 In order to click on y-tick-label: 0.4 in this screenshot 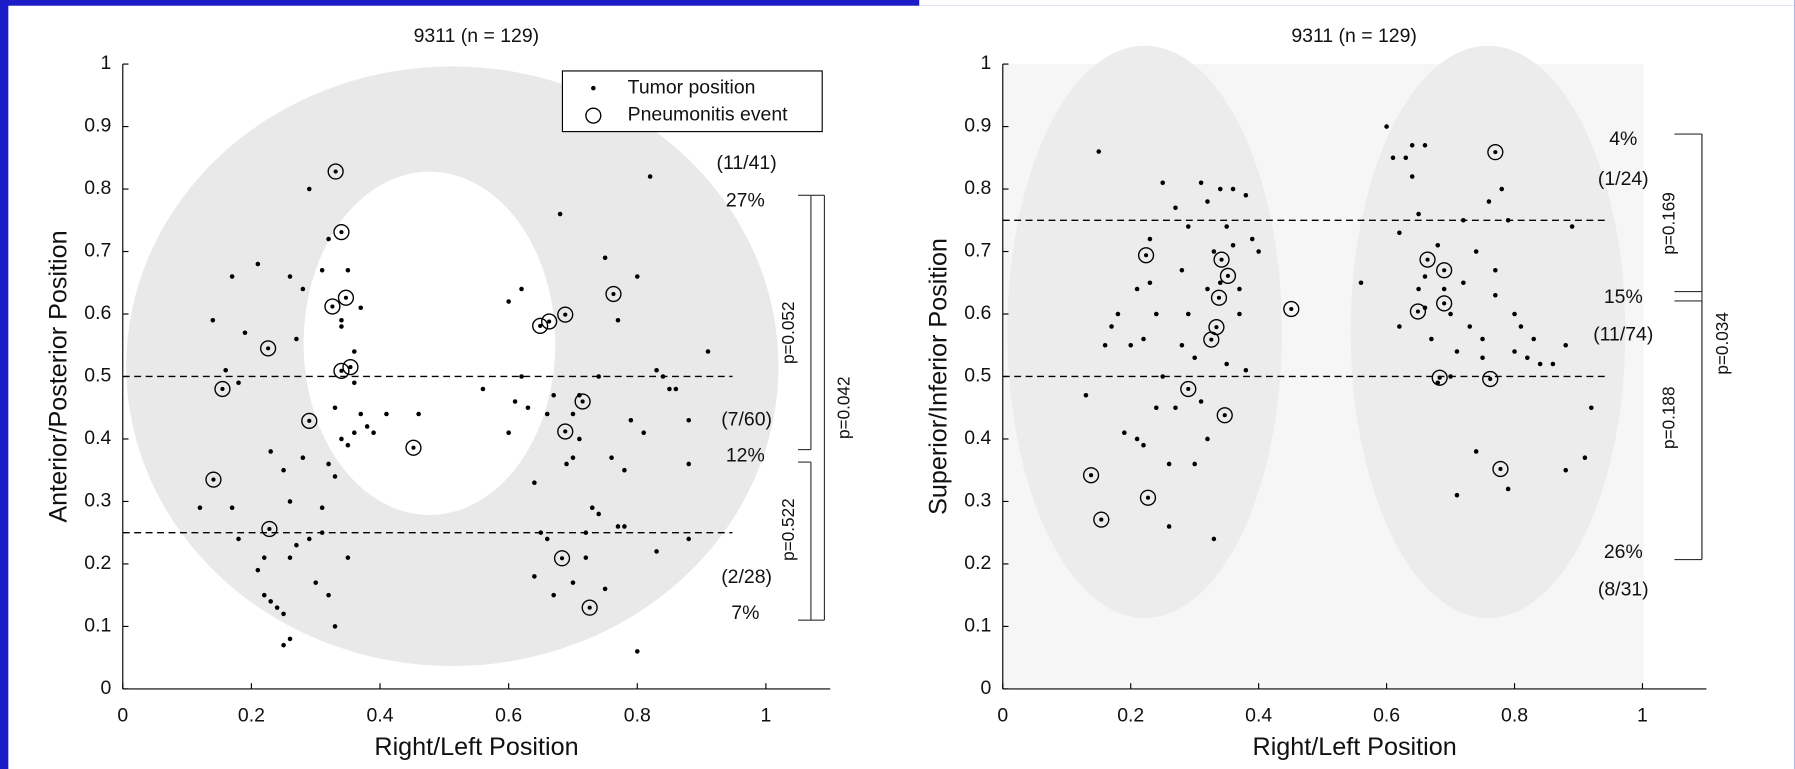, I will do `click(977, 438)`.